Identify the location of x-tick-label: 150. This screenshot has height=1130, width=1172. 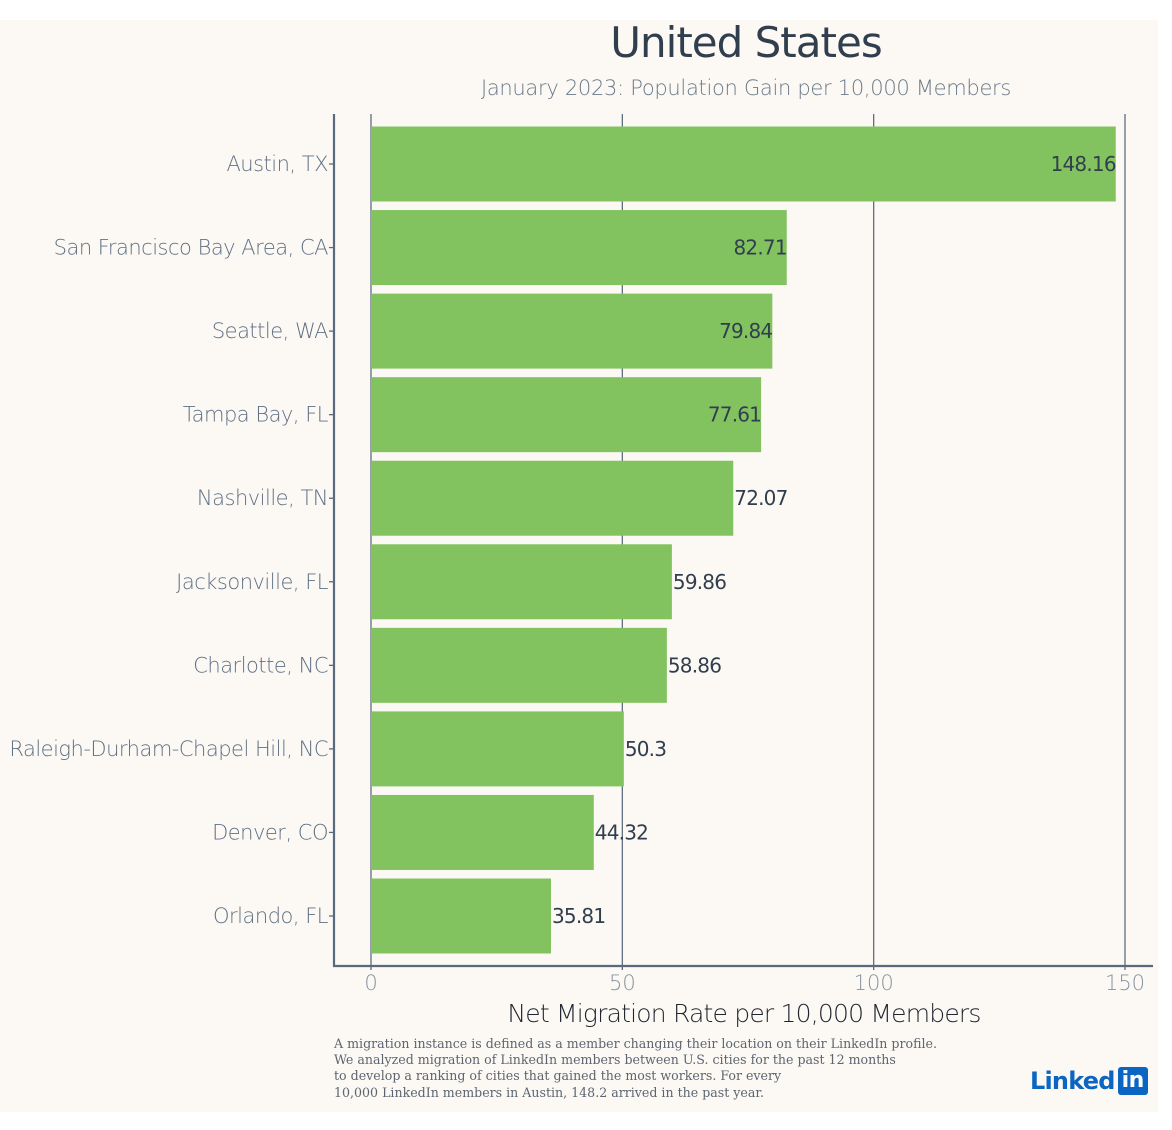
(1125, 983).